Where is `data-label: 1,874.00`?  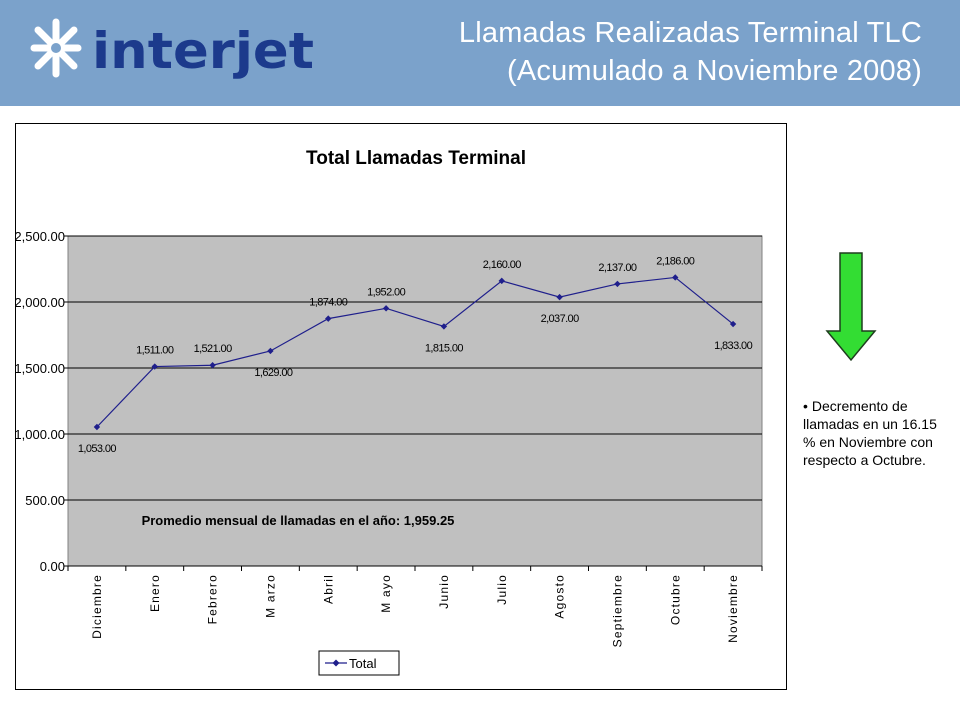 data-label: 1,874.00 is located at coordinates (328, 303).